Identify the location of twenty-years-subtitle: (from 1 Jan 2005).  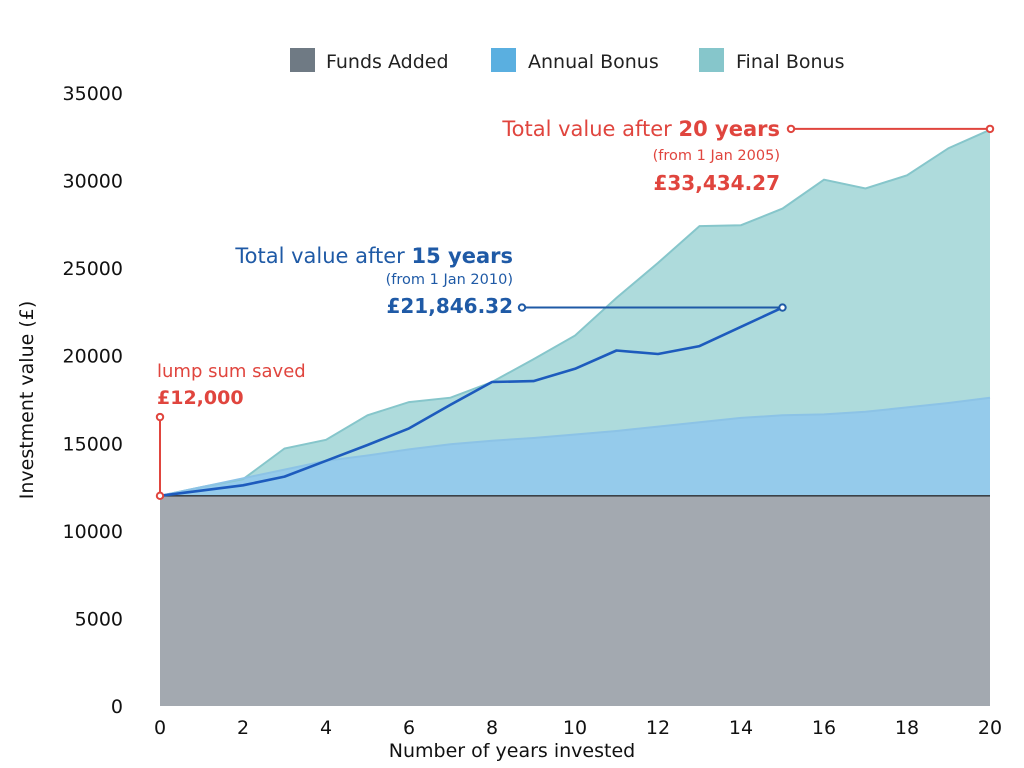
(716, 156).